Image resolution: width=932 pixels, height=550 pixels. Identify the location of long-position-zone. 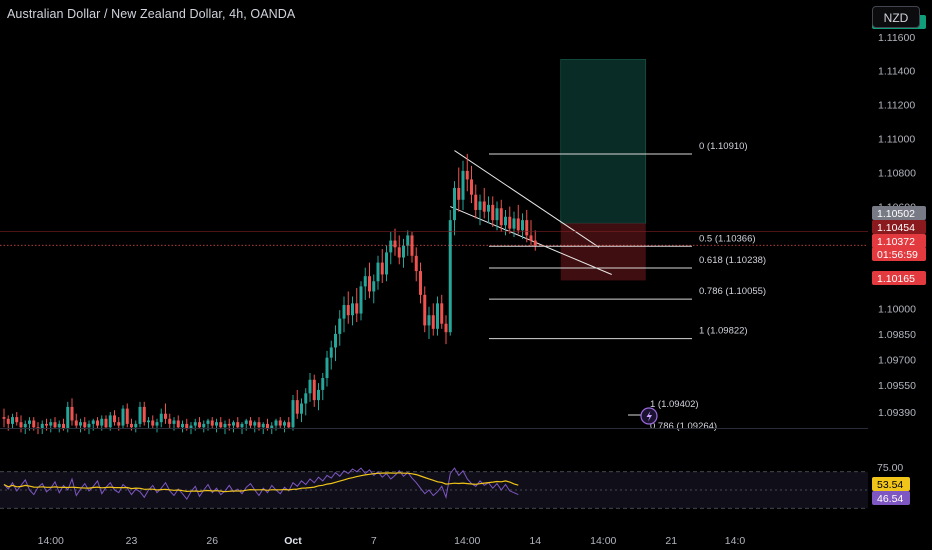
(603, 170).